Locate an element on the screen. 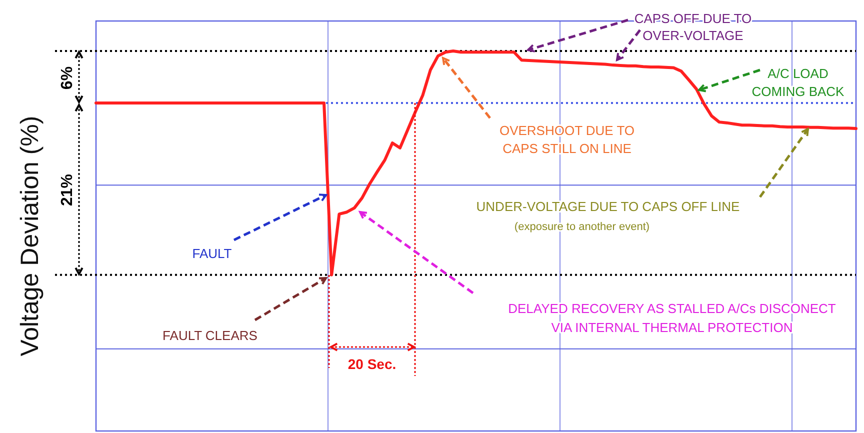 The image size is (864, 433). annotation: 20 Sec. is located at coordinates (372, 364).